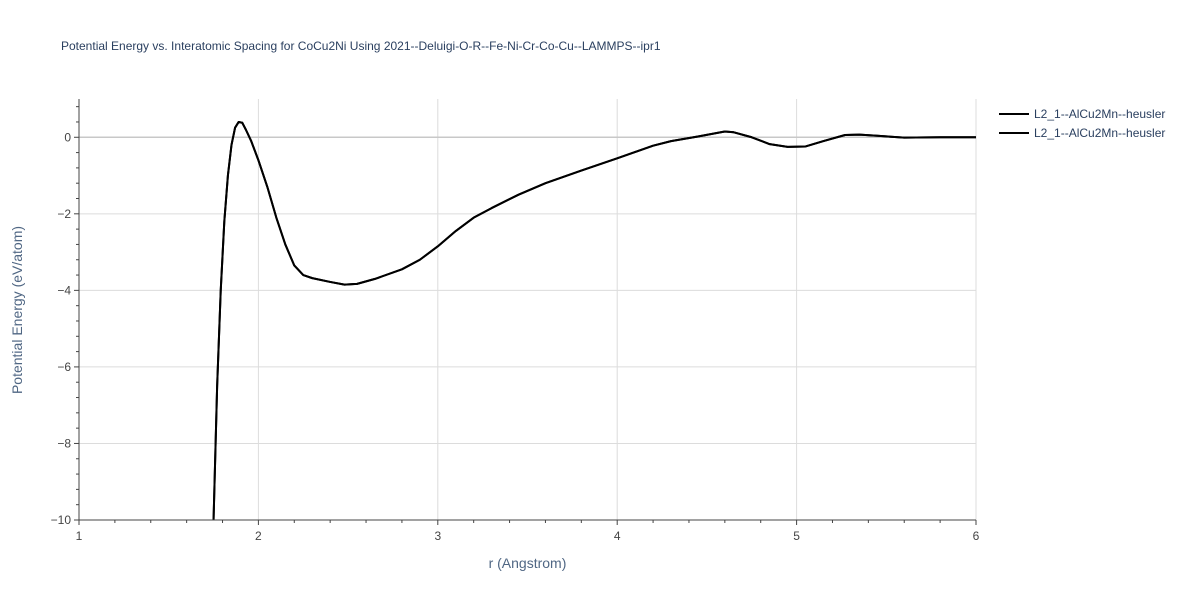  What do you see at coordinates (64, 214) in the screenshot?
I see `y-tick-label: −2` at bounding box center [64, 214].